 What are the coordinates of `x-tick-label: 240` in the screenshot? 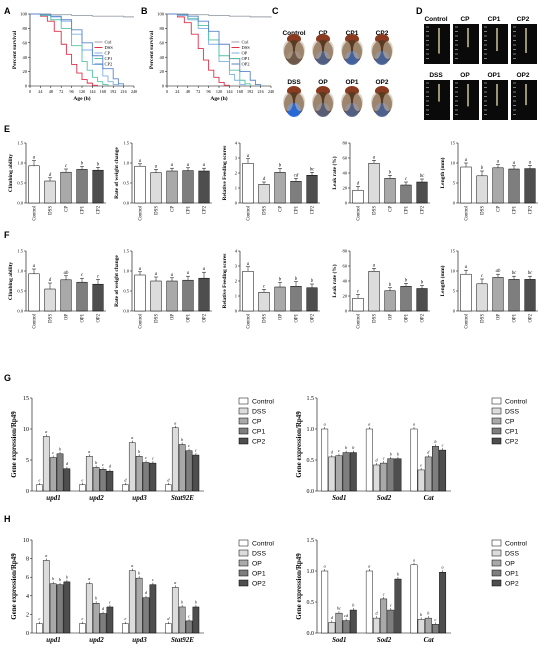 It's located at (271, 91).